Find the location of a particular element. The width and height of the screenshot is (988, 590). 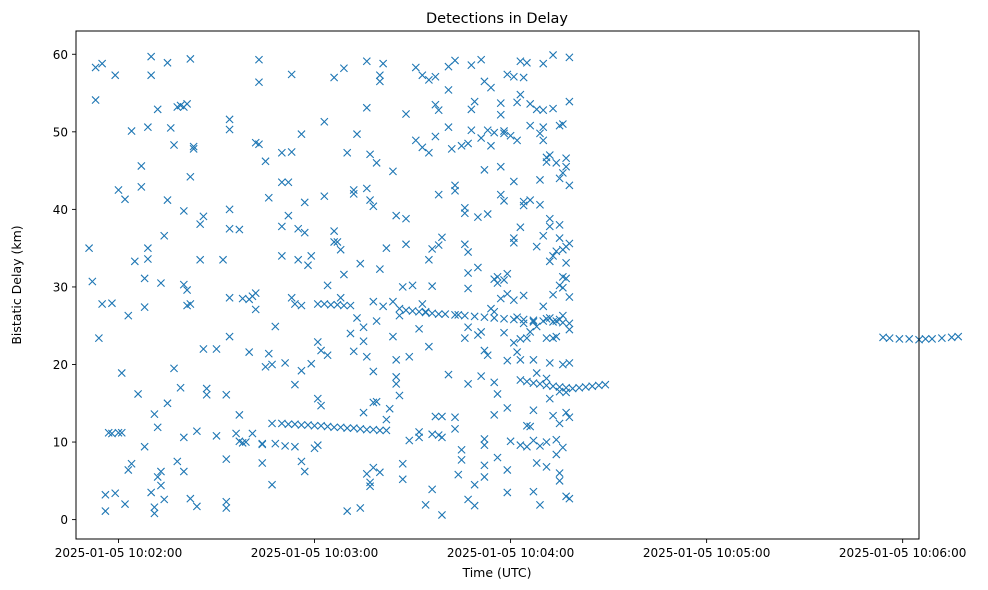

y-axis-label: Bistatic Delay (km) is located at coordinates (16, 284).